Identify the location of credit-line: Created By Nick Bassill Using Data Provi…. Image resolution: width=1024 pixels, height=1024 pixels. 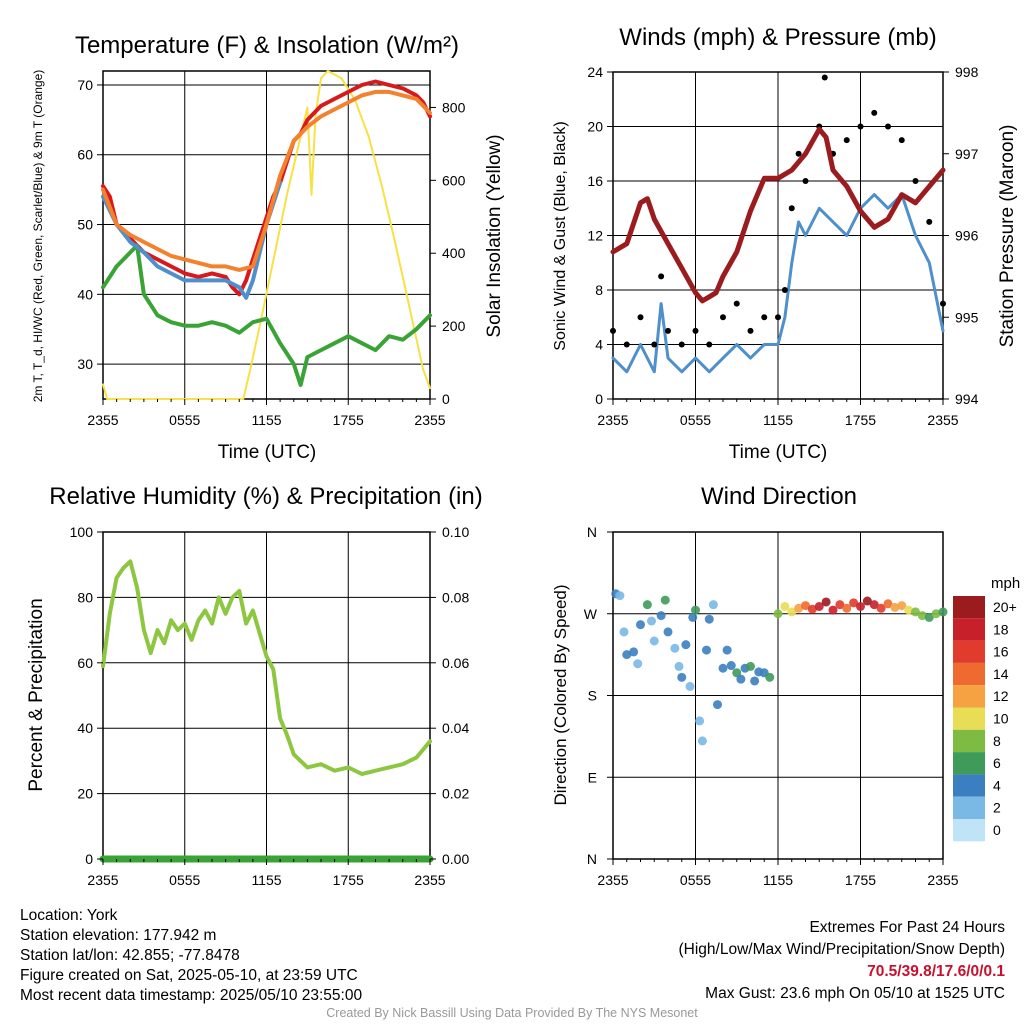
(512, 1013).